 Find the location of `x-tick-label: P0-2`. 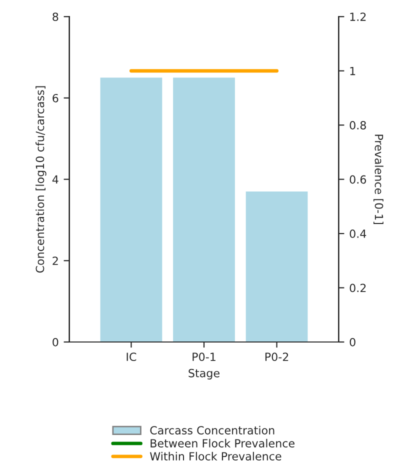

x-tick-label: P0-2 is located at coordinates (276, 357).